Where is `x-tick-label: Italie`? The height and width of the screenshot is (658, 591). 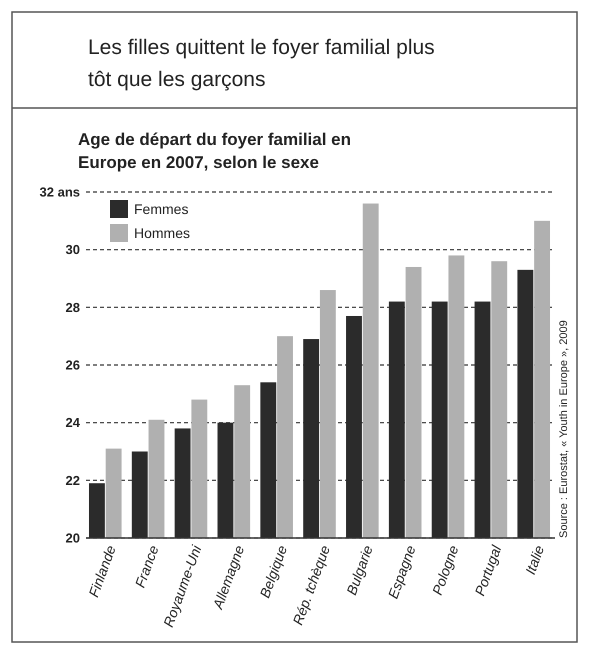
x-tick-label: Italie is located at coordinates (535, 559).